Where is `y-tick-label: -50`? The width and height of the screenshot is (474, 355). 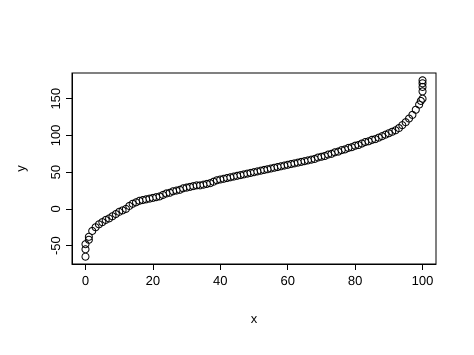
y-tick-label: -50 is located at coordinates (55, 246).